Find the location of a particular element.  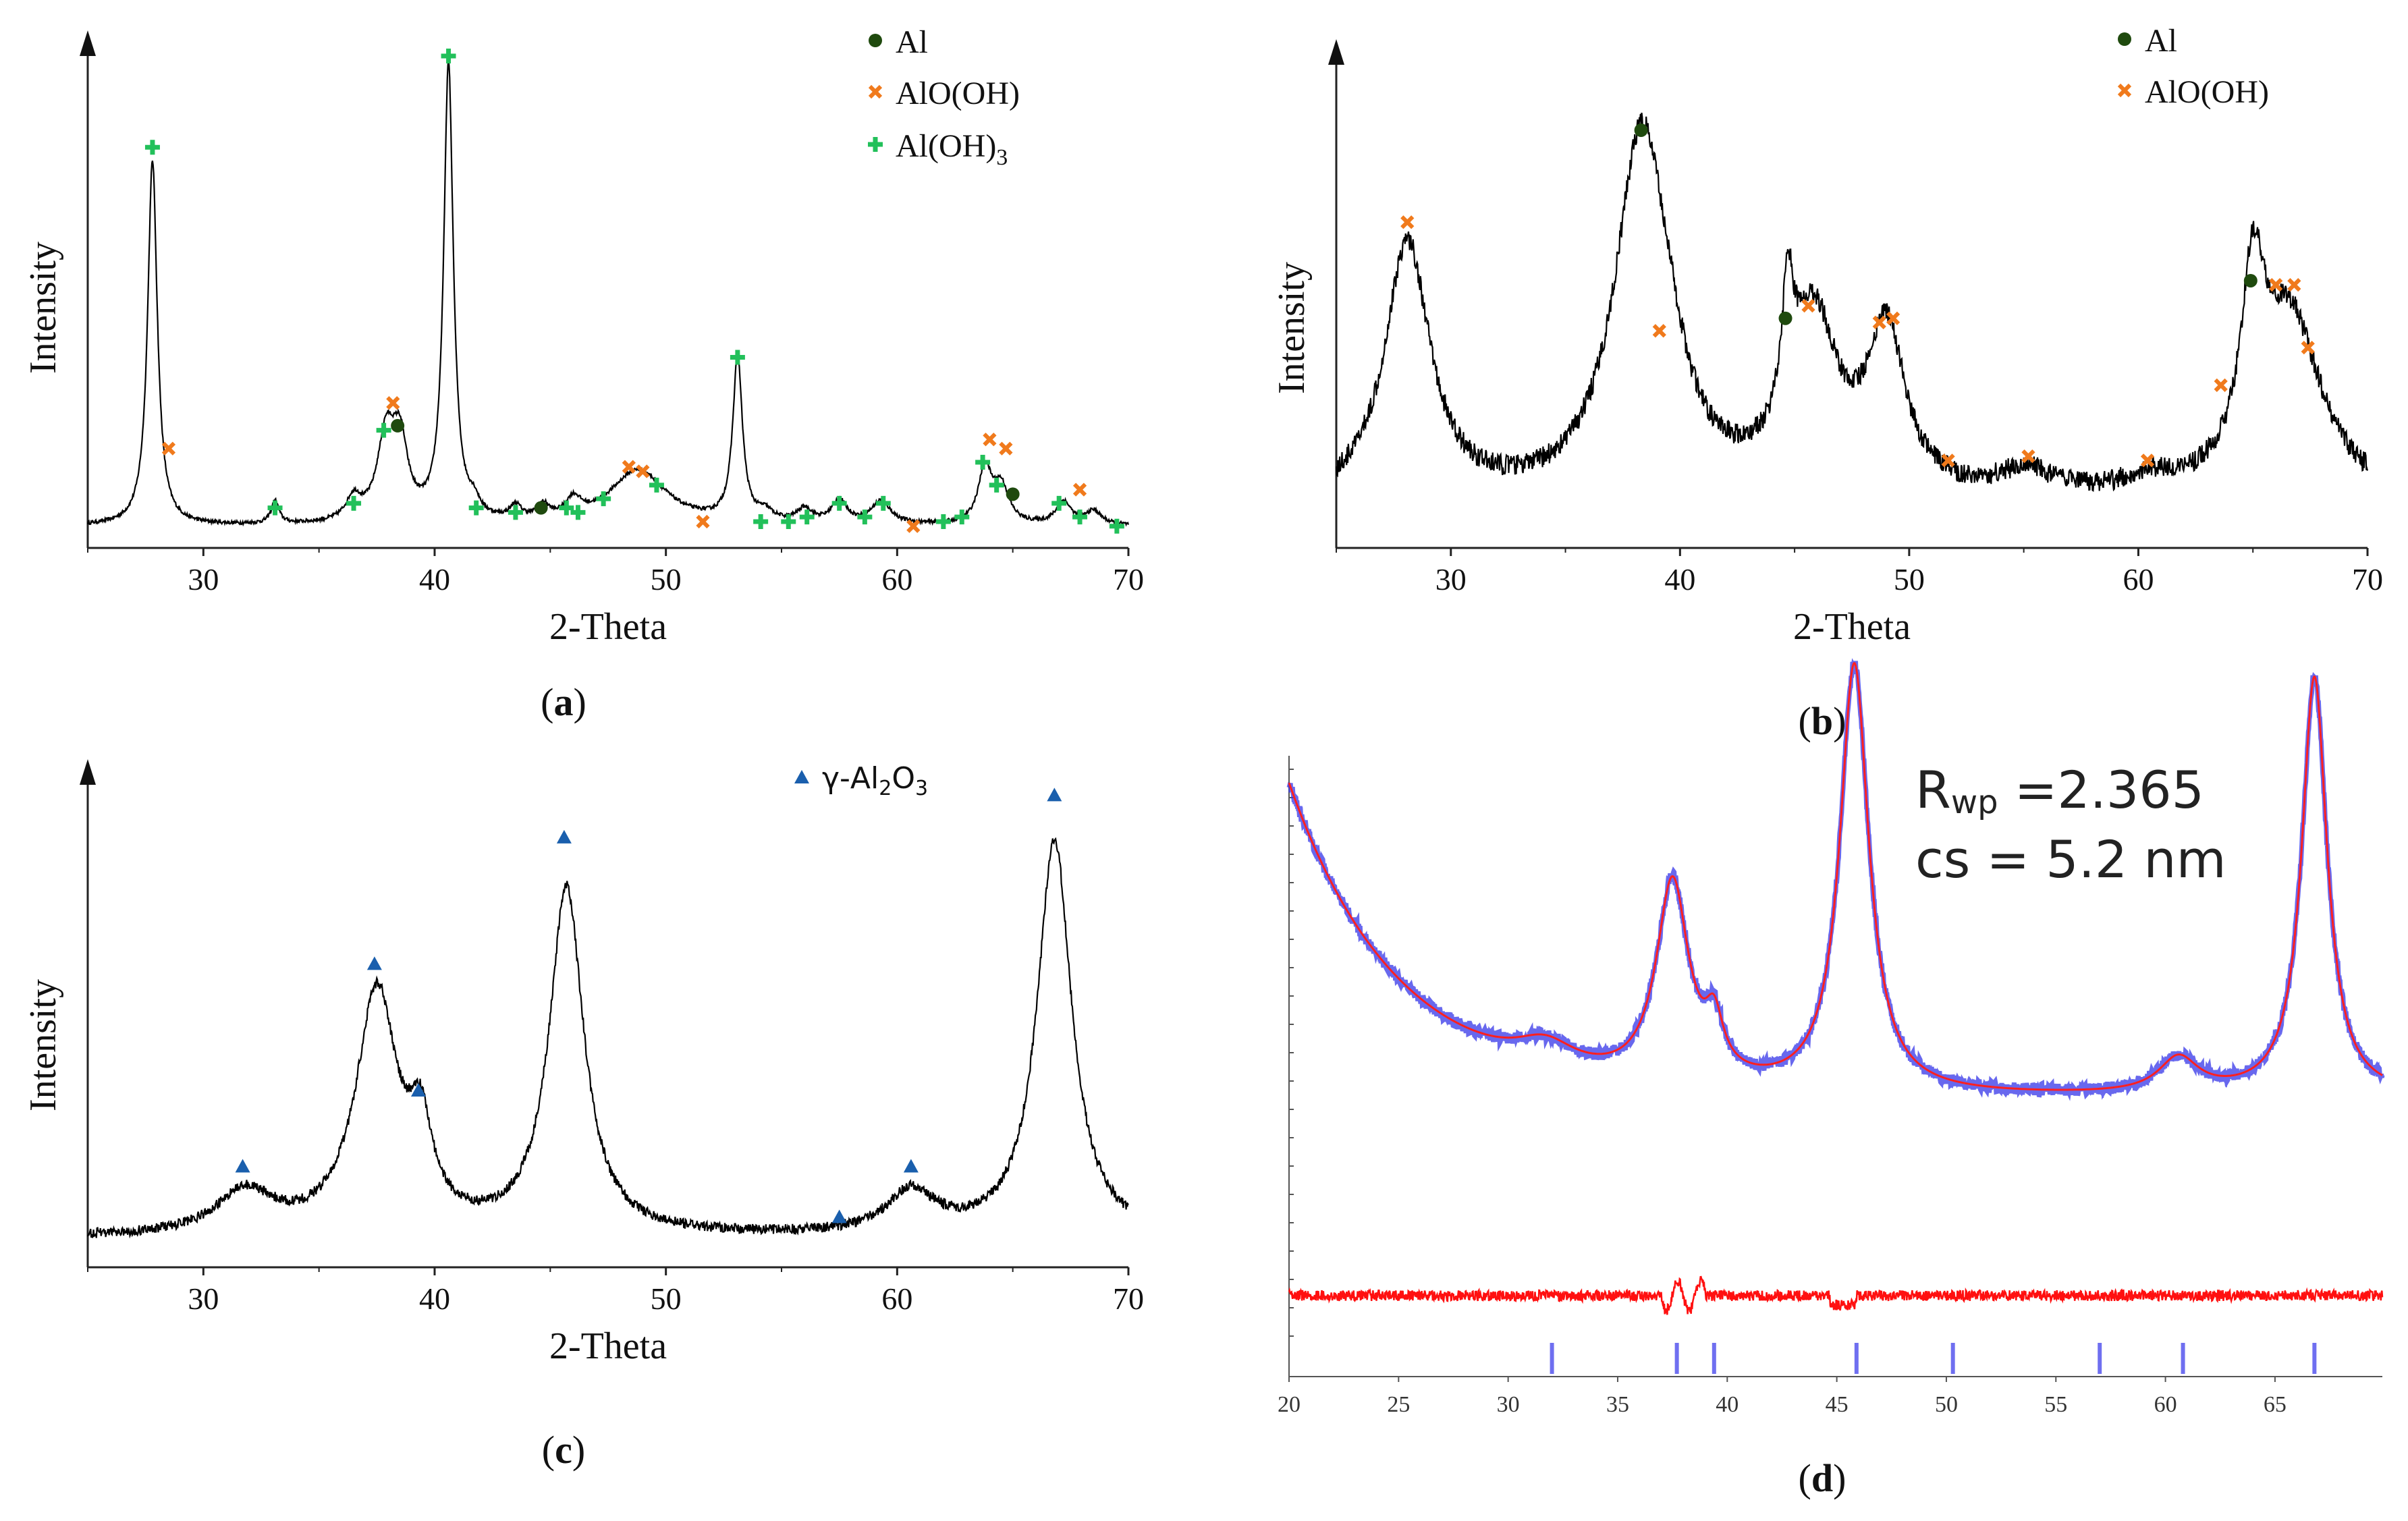

panel-label-a: (a) is located at coordinates (563, 702).